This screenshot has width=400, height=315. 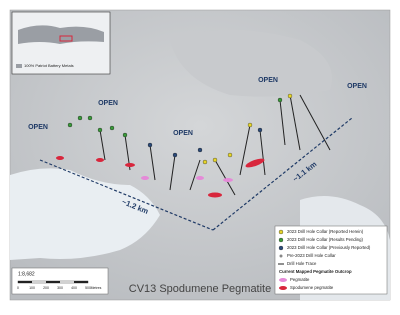 I want to click on legend-item: Pegmatite, so click(x=300, y=279).